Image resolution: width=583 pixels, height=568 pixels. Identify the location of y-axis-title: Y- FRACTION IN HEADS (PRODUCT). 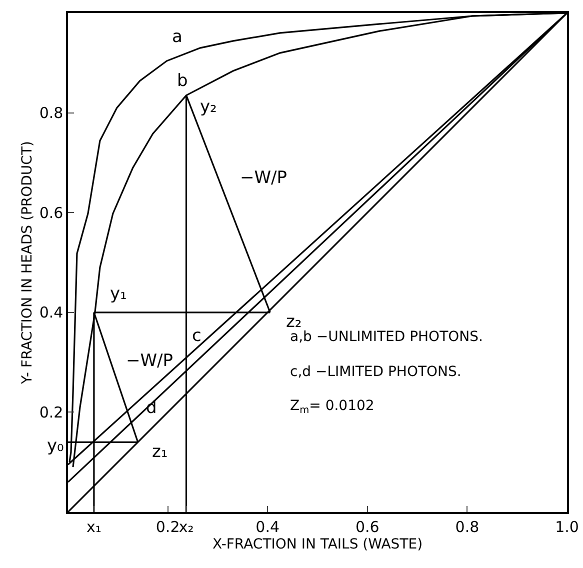
(27, 263).